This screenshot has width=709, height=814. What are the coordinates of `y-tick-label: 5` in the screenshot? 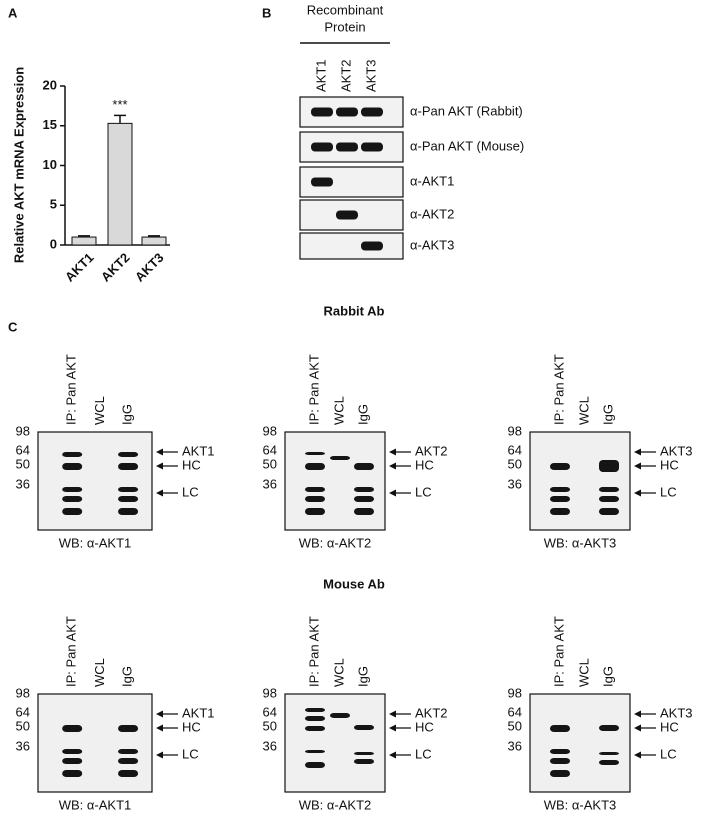 It's located at (53, 204).